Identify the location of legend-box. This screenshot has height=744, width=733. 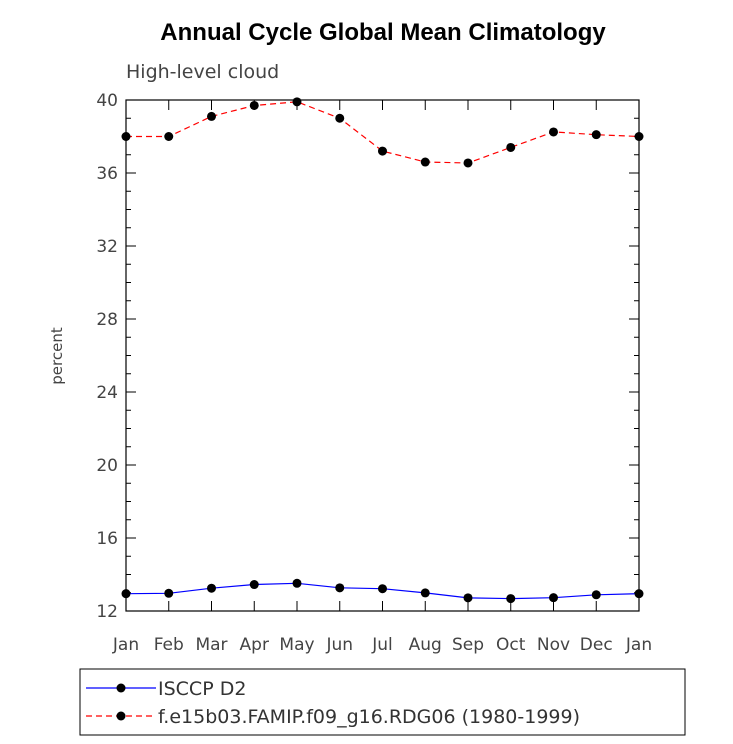
(382, 702).